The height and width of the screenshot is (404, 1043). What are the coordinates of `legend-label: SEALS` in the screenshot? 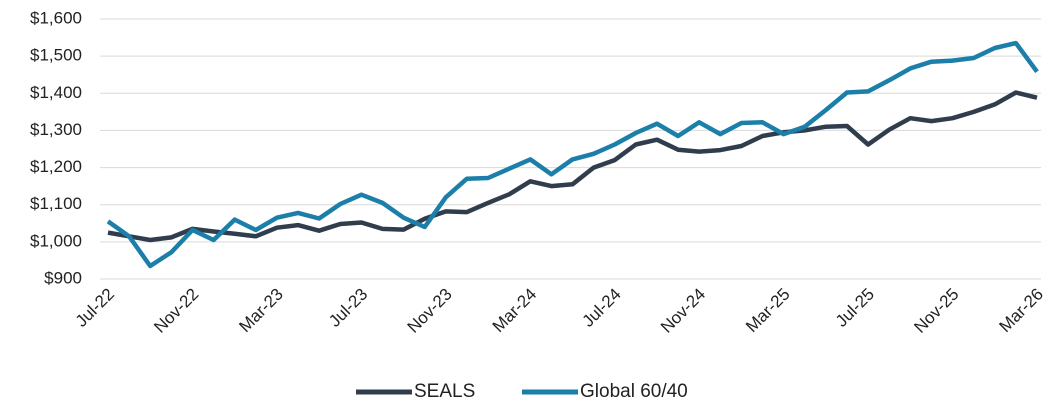 It's located at (444, 391).